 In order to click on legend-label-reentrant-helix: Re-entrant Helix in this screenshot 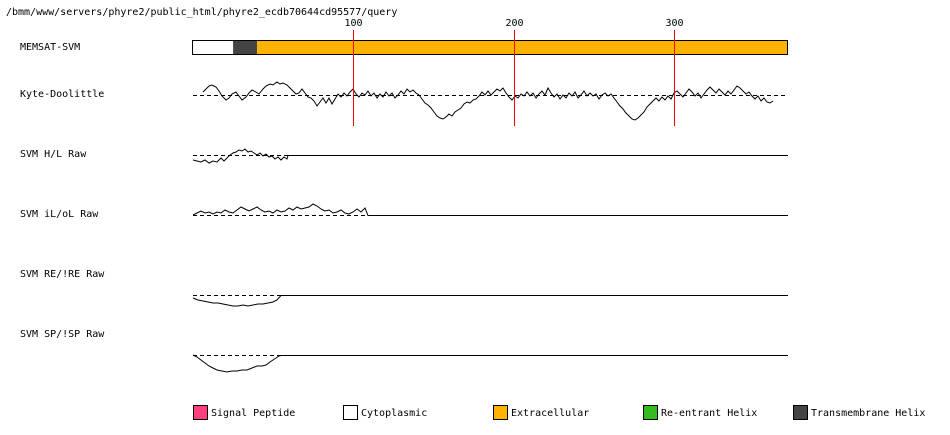, I will do `click(709, 413)`.